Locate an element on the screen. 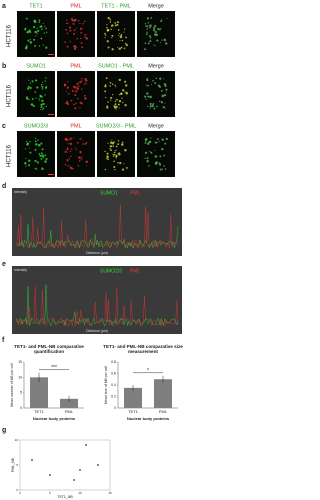 This screenshot has height=500, width=320. y-axis-label: Mean size of NB per cell is located at coordinates (106, 385).